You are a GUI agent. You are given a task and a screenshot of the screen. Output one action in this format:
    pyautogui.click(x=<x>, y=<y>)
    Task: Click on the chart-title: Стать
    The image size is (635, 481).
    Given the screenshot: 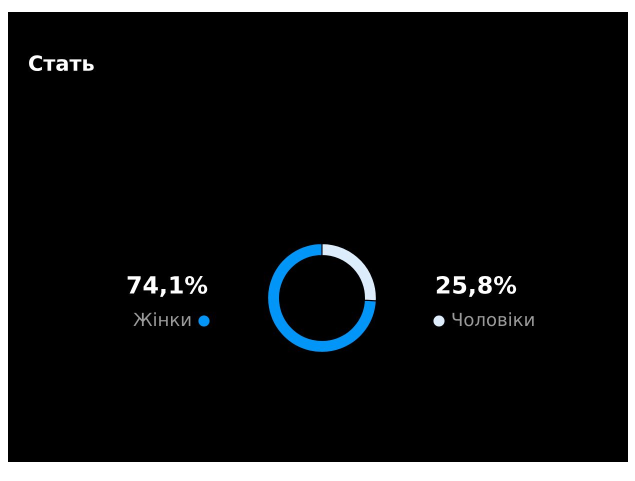 What is the action you would take?
    pyautogui.click(x=61, y=63)
    